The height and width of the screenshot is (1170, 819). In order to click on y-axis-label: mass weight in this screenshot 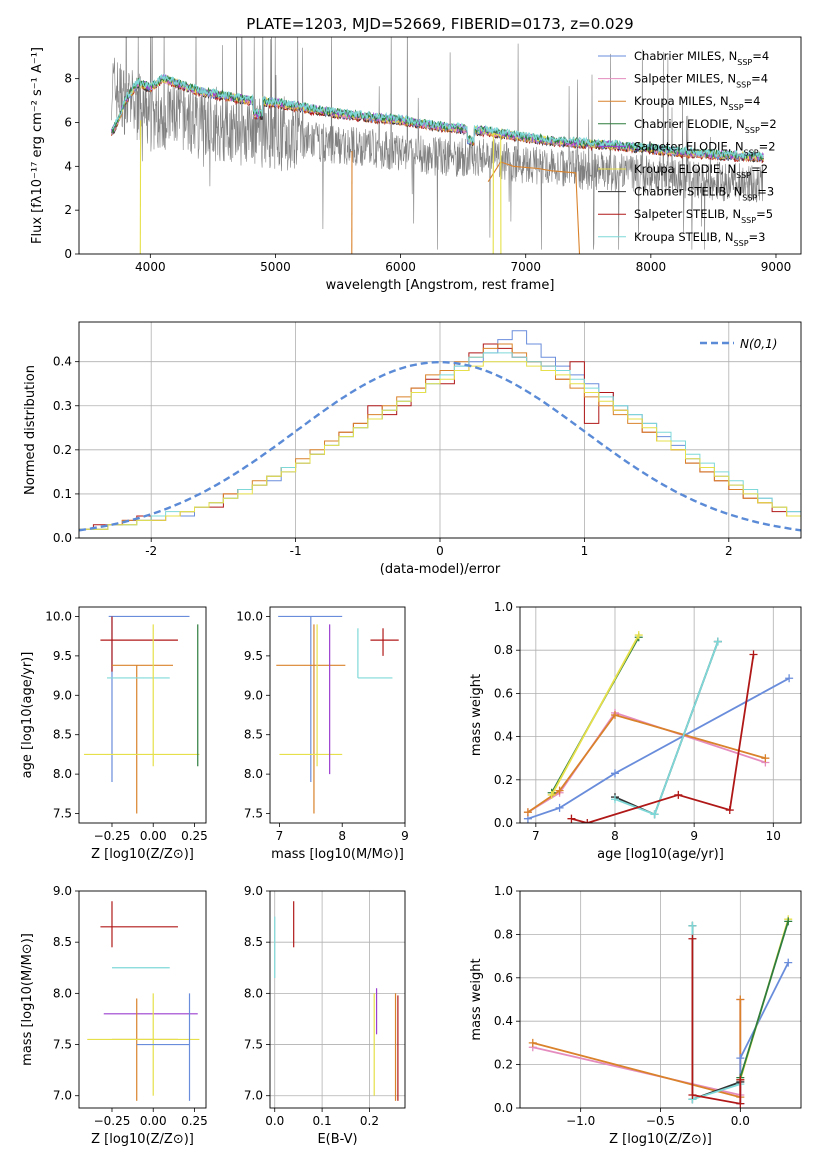, I will do `click(476, 715)`.